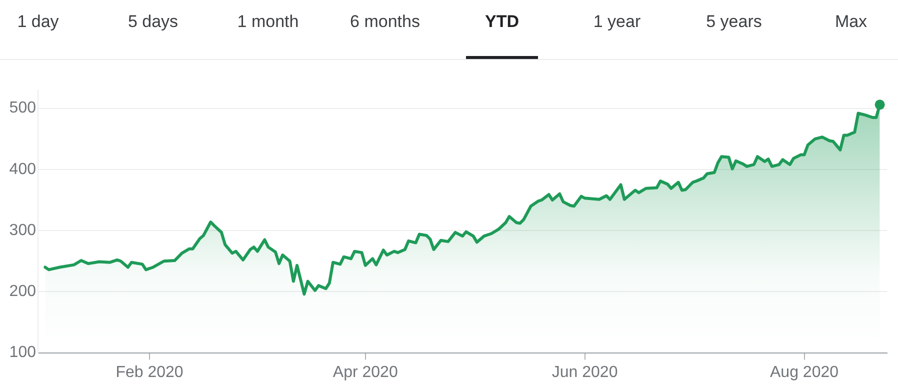 The width and height of the screenshot is (898, 391). I want to click on text: 5 years, so click(734, 22).